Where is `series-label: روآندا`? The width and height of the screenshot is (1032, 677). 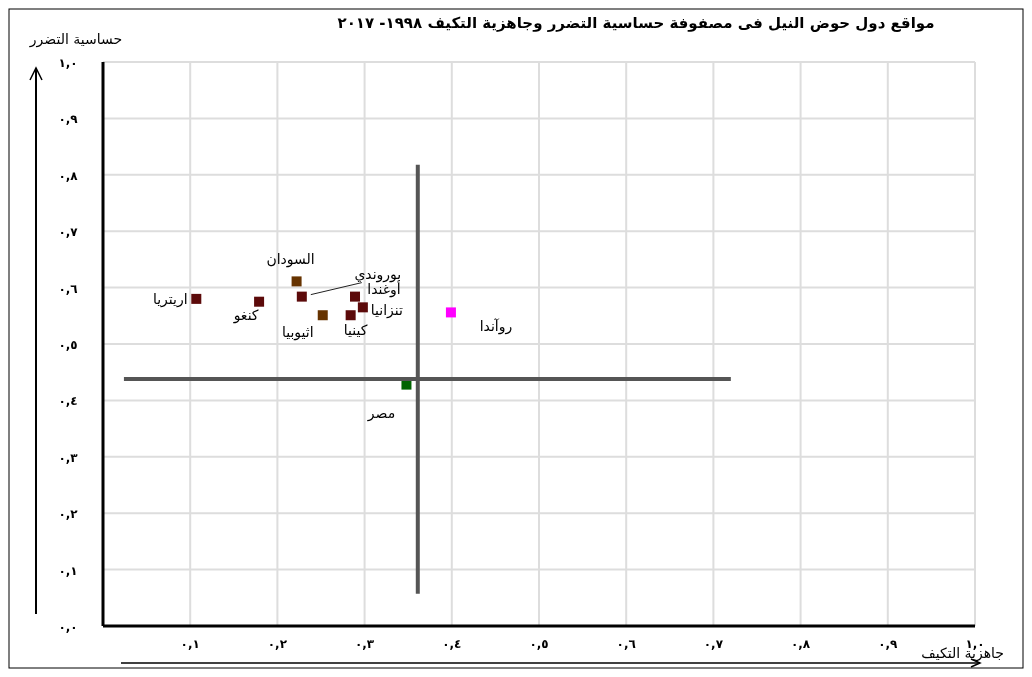 series-label: روآندا is located at coordinates (496, 327).